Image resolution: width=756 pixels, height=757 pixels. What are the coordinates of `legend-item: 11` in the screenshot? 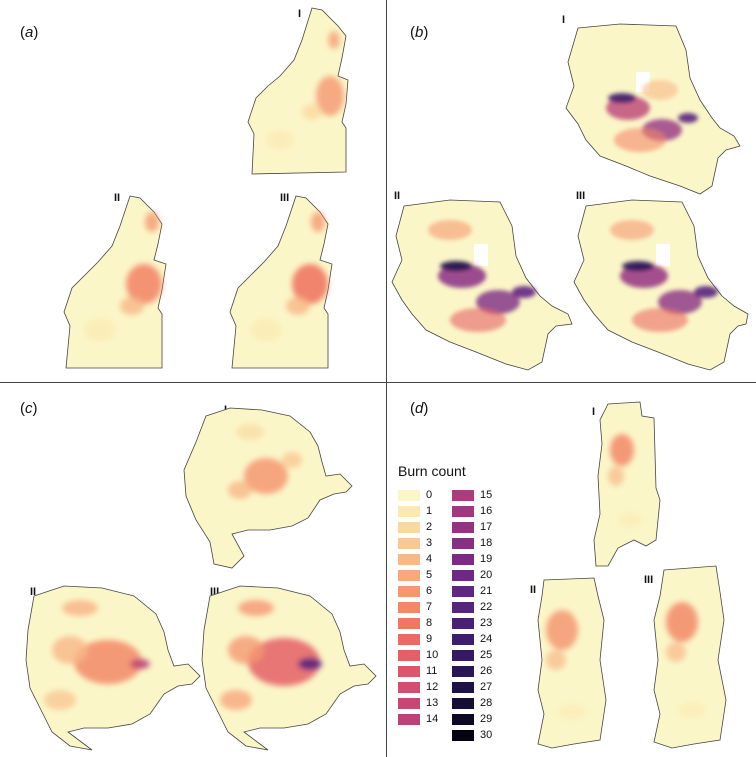 It's located at (418, 671).